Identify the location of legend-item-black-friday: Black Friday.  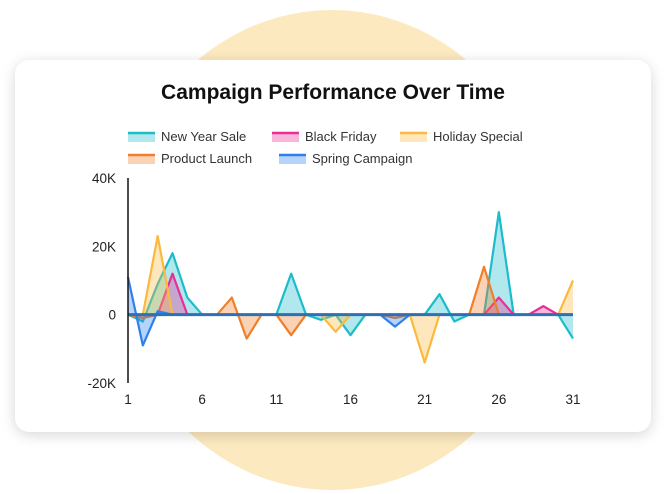
(324, 136).